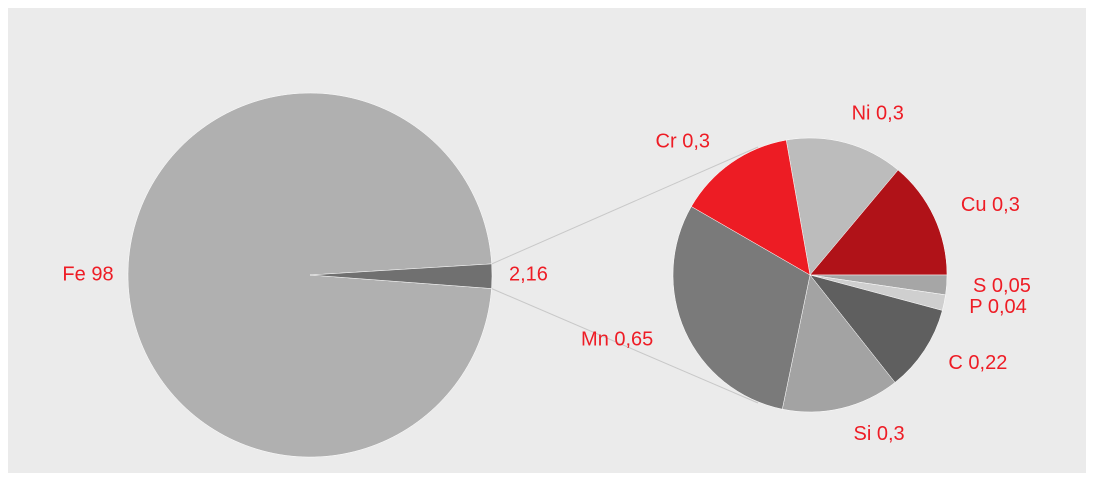 This screenshot has height=481, width=1094. I want to click on slice-c, so click(876, 328).